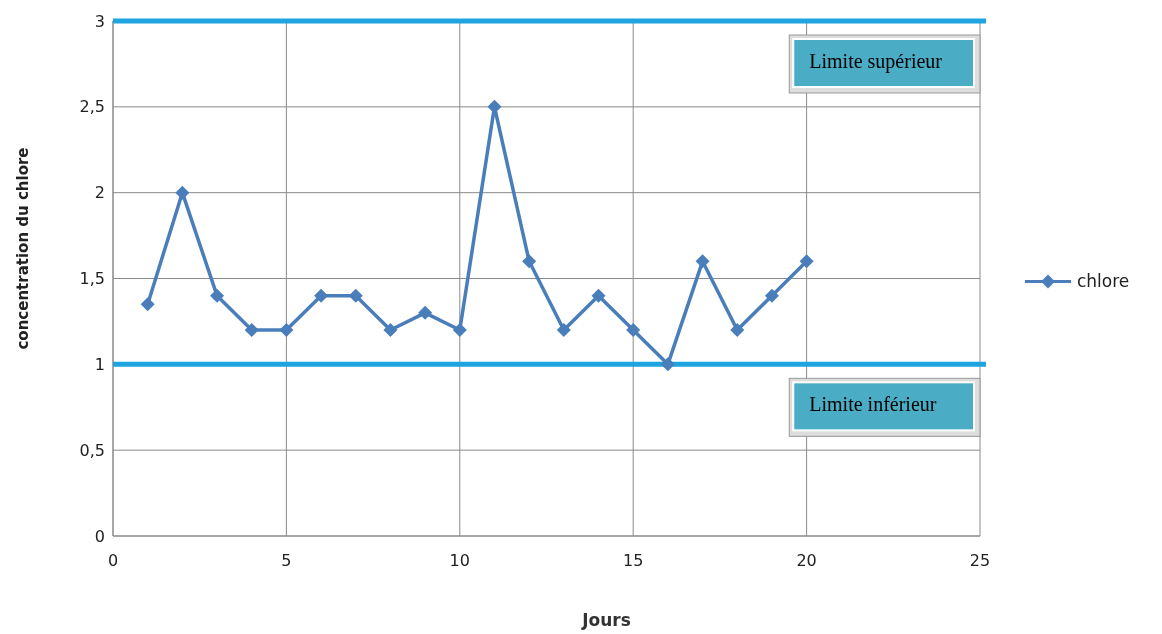 The image size is (1162, 634). I want to click on y-tick-label: 0,5, so click(92, 450).